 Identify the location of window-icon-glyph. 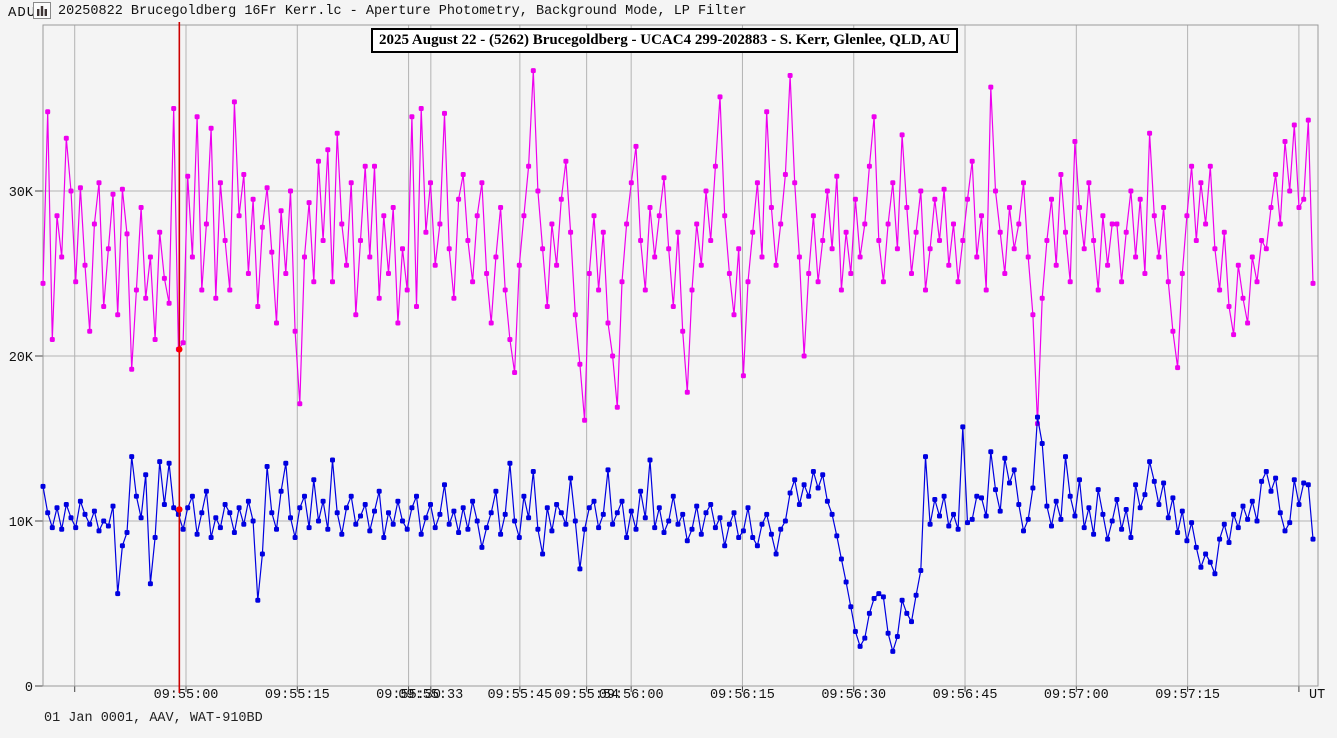
(42, 10).